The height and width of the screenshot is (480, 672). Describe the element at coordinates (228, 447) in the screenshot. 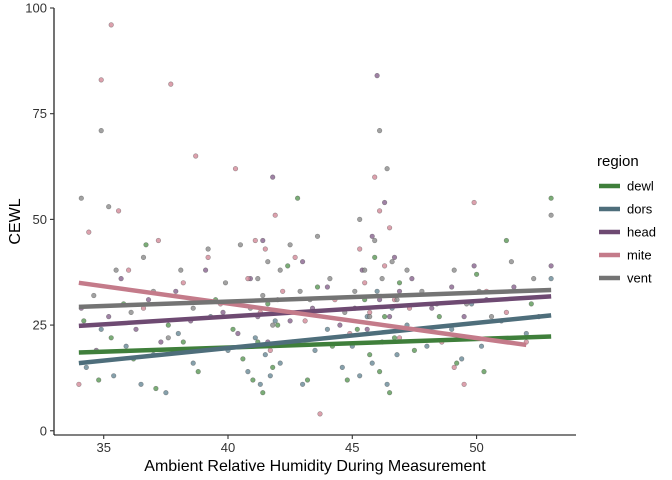

I see `x-tick-label: 40` at that location.